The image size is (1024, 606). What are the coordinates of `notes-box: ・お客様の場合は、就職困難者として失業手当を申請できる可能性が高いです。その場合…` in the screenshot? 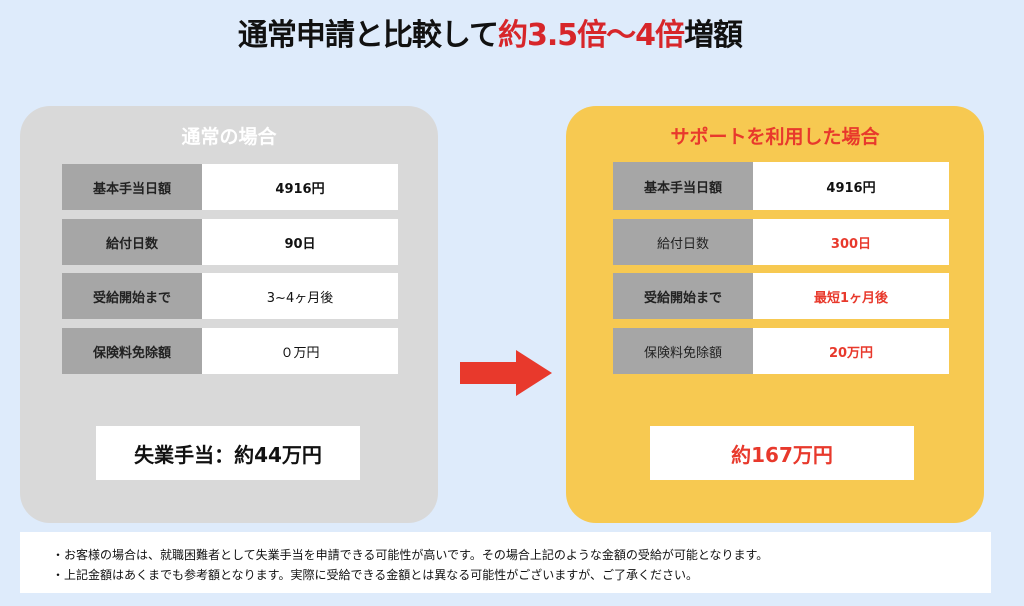 It's located at (505, 562).